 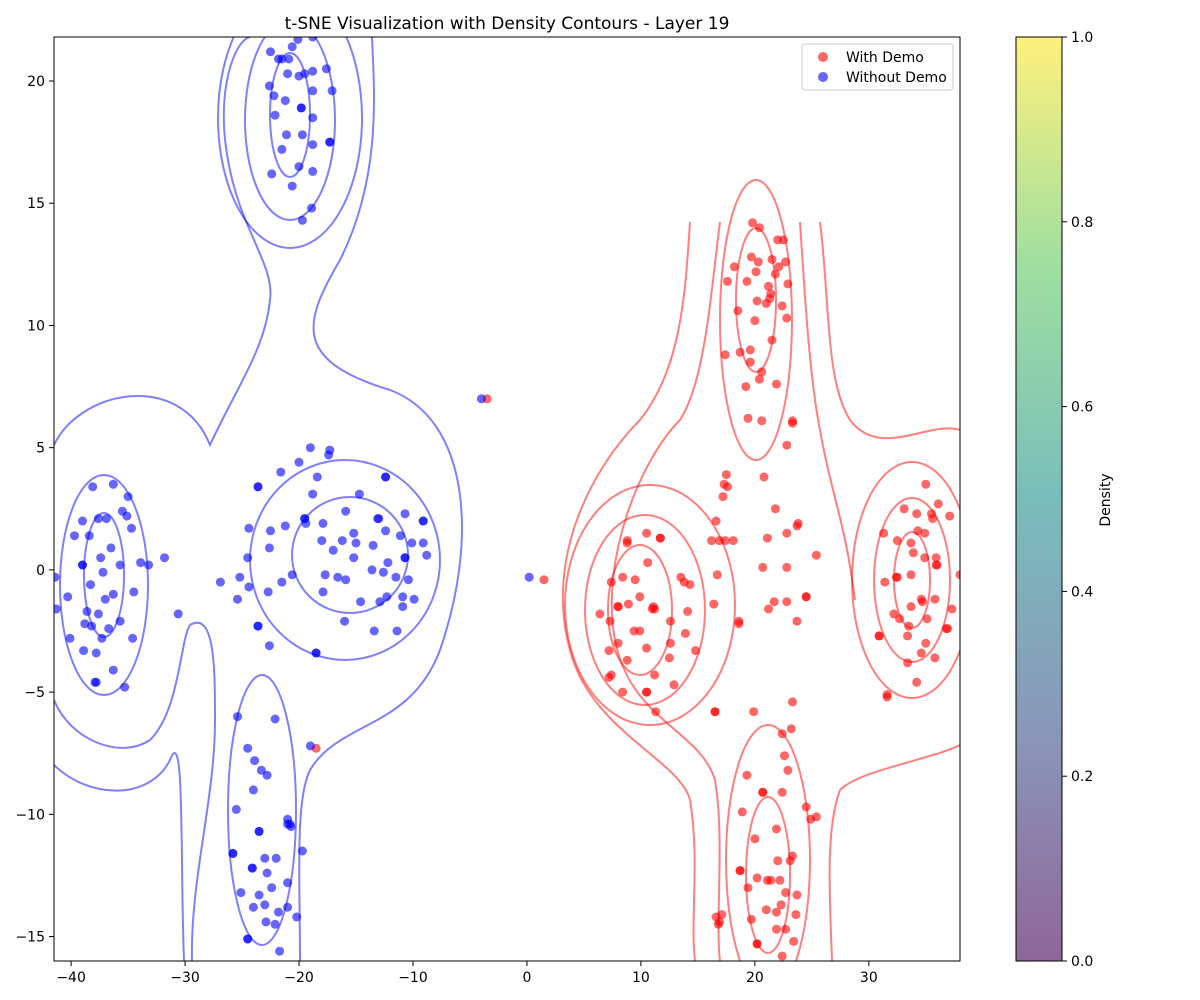 I want to click on colorbar-tick-label: 0.8, so click(x=1082, y=223).